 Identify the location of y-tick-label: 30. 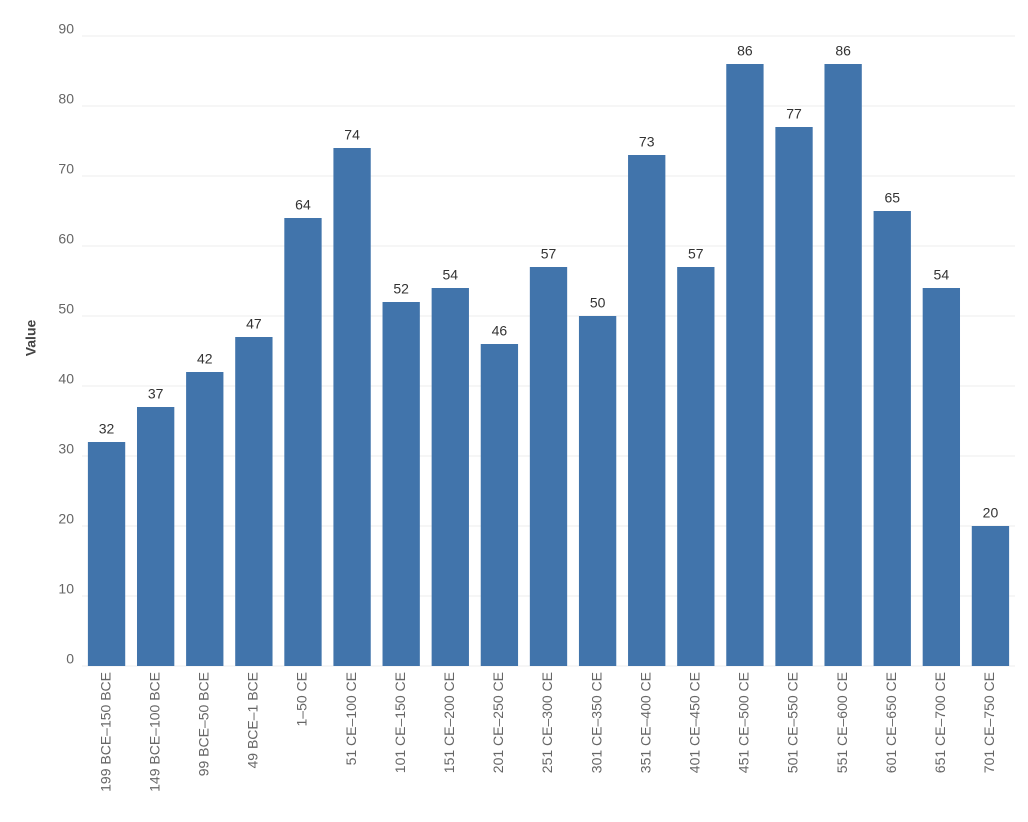
(66, 449).